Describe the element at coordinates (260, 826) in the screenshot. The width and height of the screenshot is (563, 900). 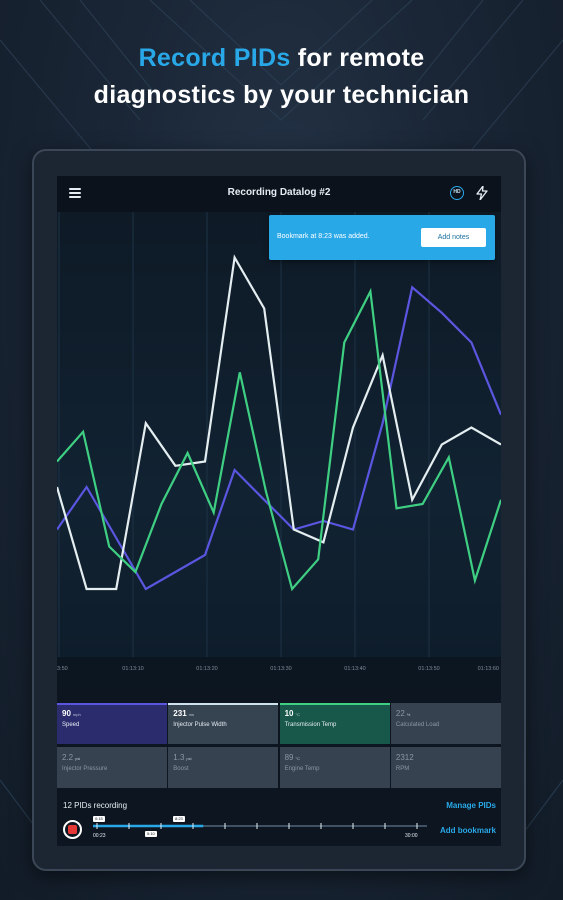
I see `timeline-track` at that location.